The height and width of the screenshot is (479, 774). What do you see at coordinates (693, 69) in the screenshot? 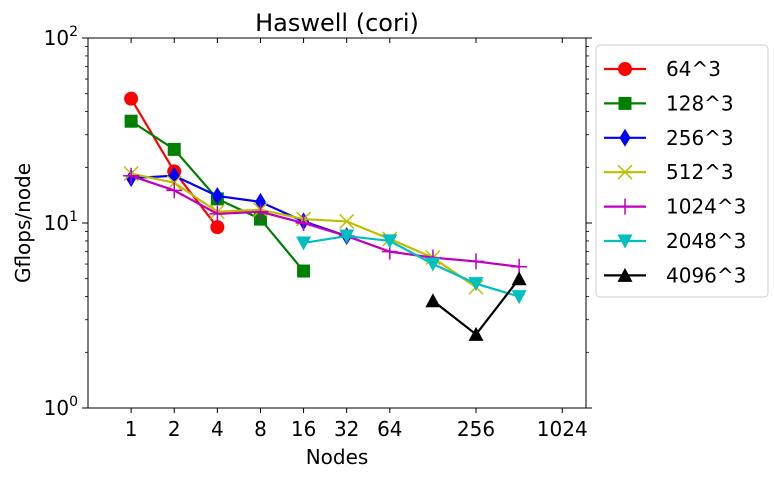
I see `legend-label: 64^3` at bounding box center [693, 69].